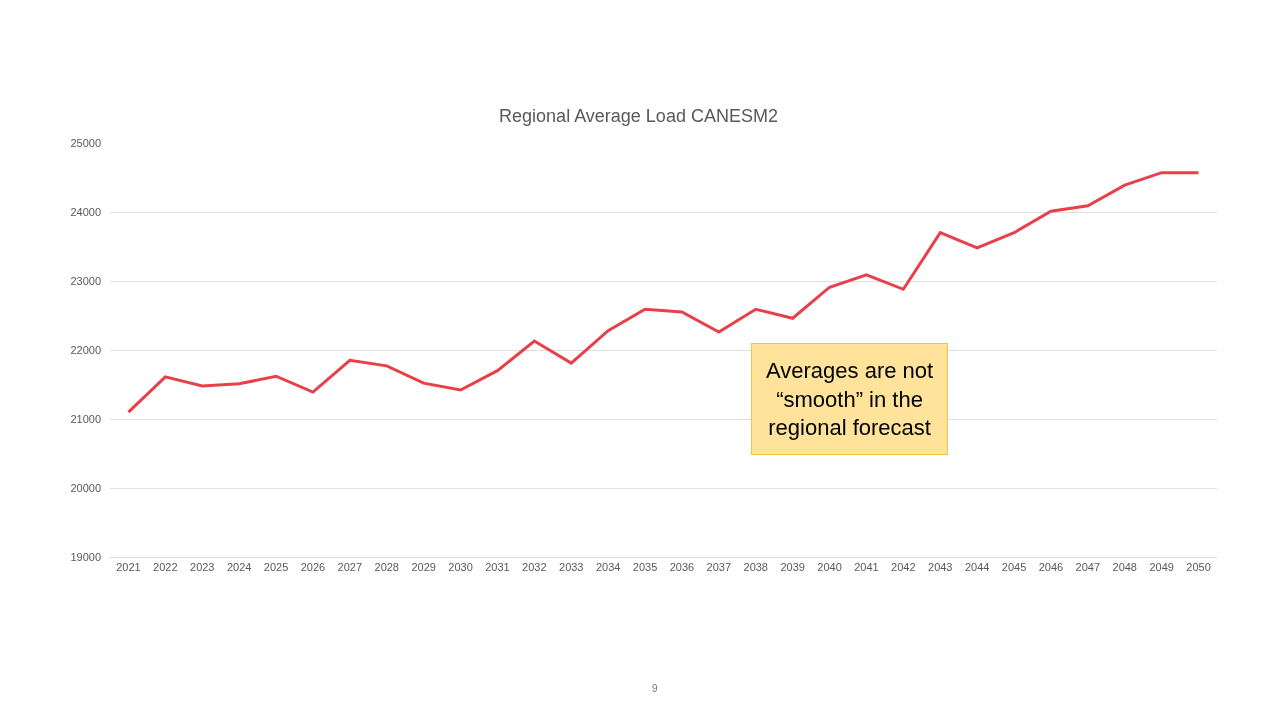  Describe the element at coordinates (1198, 567) in the screenshot. I see `x-tick-label: 2050` at that location.